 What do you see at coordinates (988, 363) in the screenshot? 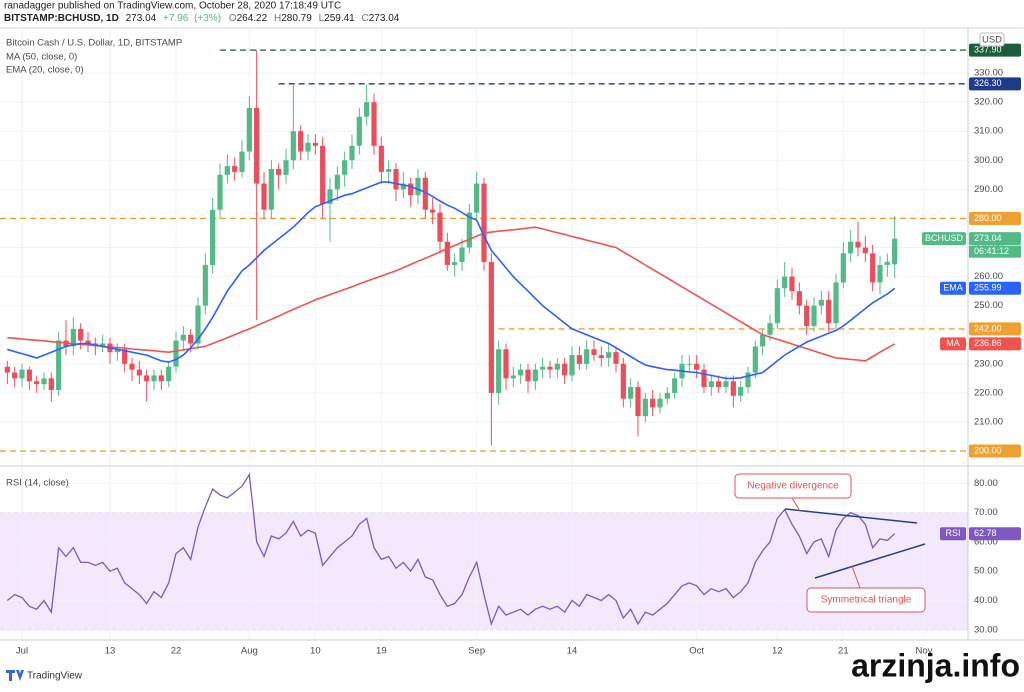
I see `y-tick-label: 230.00` at bounding box center [988, 363].